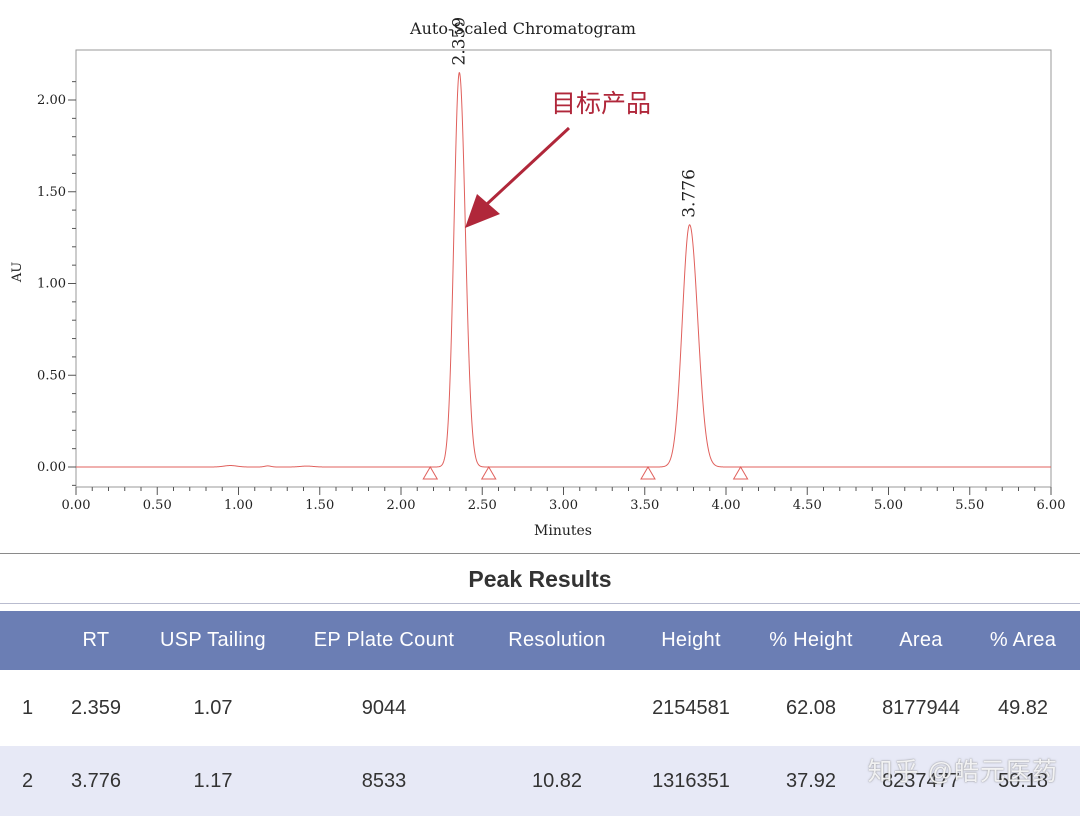  Describe the element at coordinates (51, 192) in the screenshot. I see `y-tick-label: 1.50` at that location.